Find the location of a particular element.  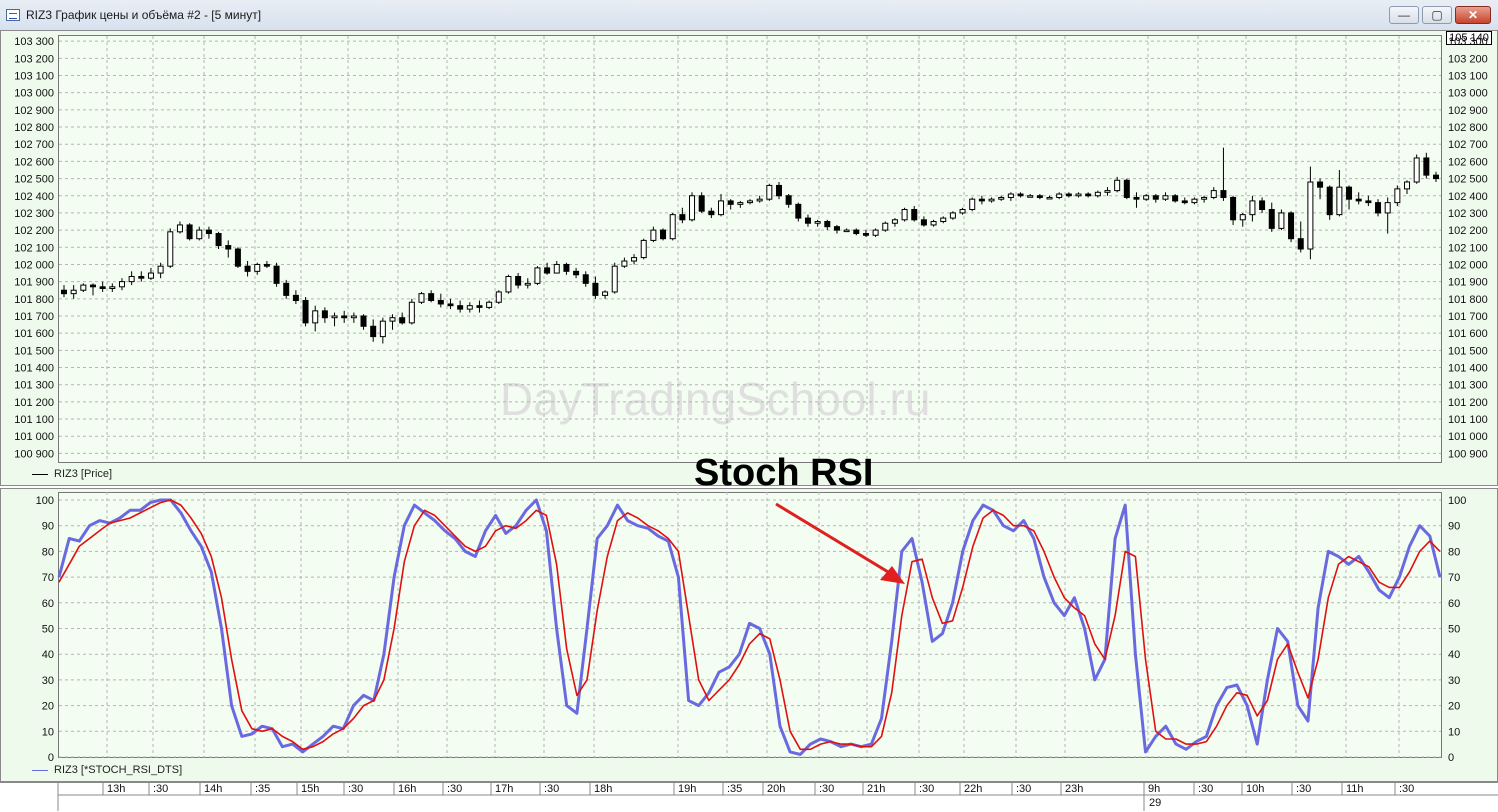

indicator-y-tick-right: 100 is located at coordinates (1457, 501).